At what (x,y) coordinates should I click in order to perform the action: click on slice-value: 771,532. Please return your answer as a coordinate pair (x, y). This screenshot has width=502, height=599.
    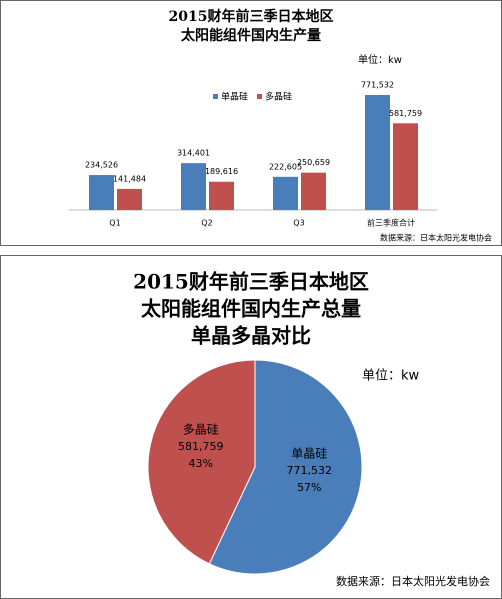
    Looking at the image, I should click on (310, 470).